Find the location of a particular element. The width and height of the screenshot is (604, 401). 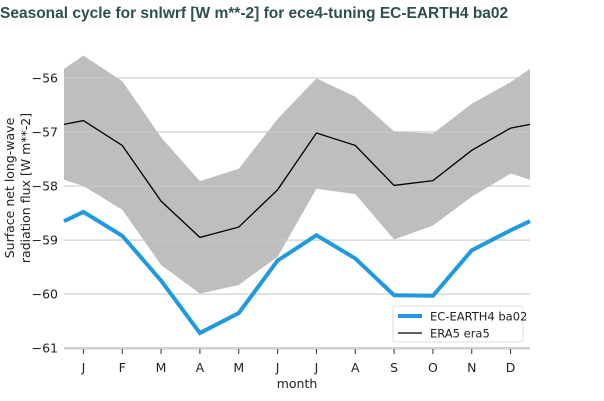

y-tick-label: −57 is located at coordinates (45, 131).